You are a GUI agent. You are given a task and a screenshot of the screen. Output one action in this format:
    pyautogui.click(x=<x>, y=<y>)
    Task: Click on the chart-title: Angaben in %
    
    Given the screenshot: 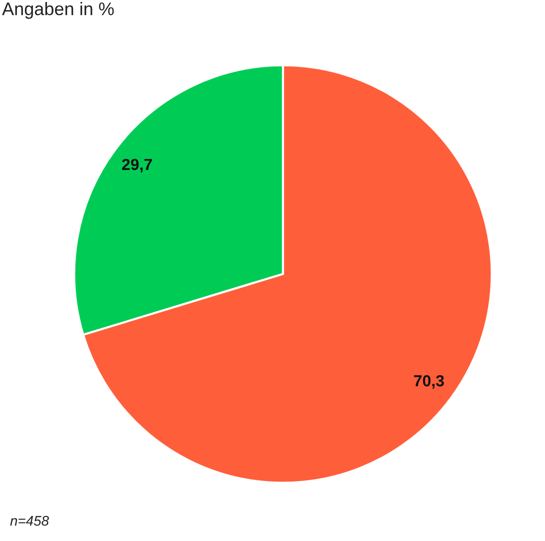 What is the action you would take?
    pyautogui.click(x=58, y=10)
    